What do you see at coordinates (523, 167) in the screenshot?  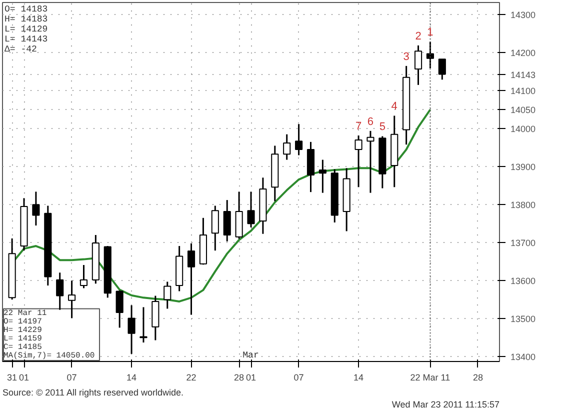 I see `y-tick-label: 13900` at bounding box center [523, 167].